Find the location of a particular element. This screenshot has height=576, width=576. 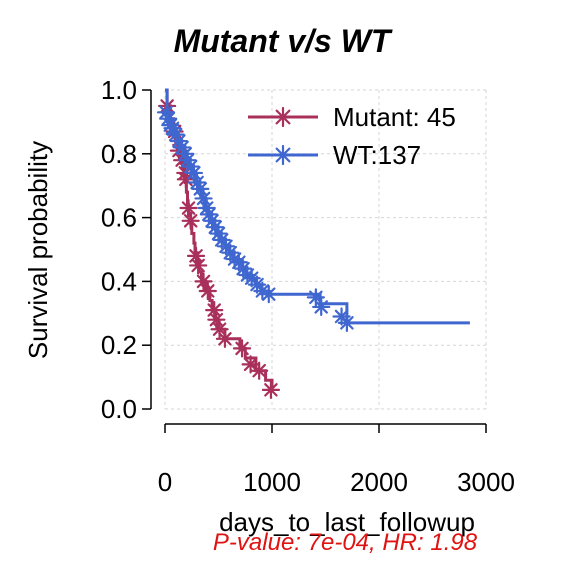

y-tick-label-0: 0.0 is located at coordinates (119, 409).